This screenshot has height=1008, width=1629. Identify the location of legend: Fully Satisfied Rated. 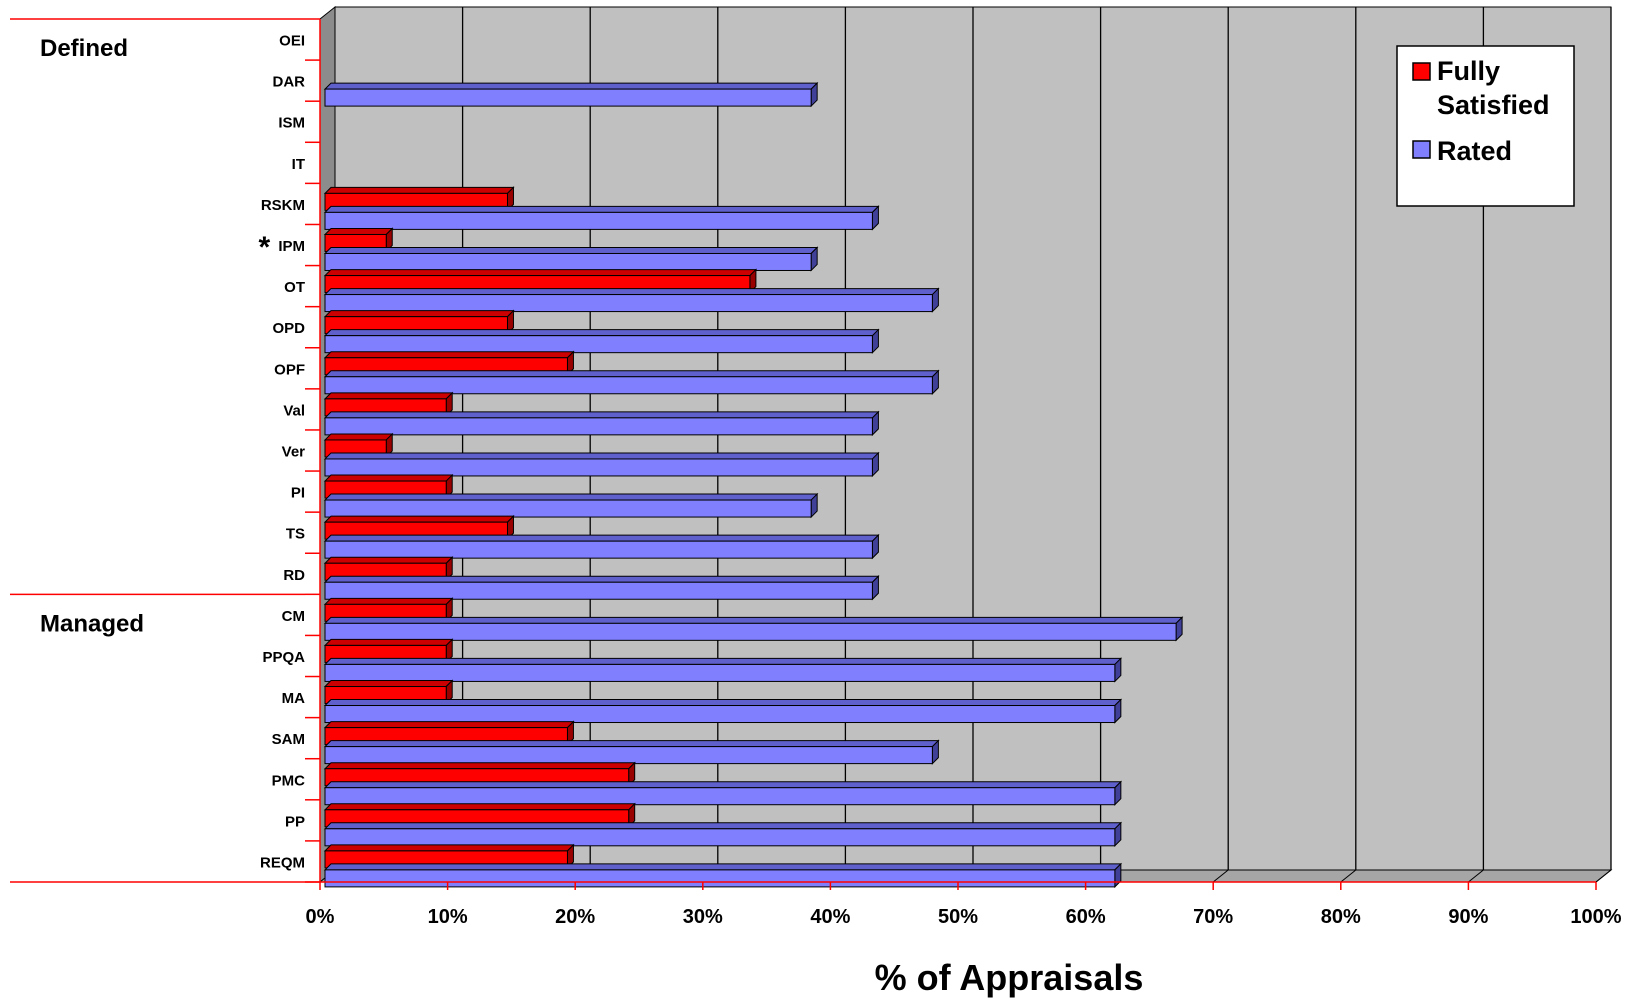
(1485, 126).